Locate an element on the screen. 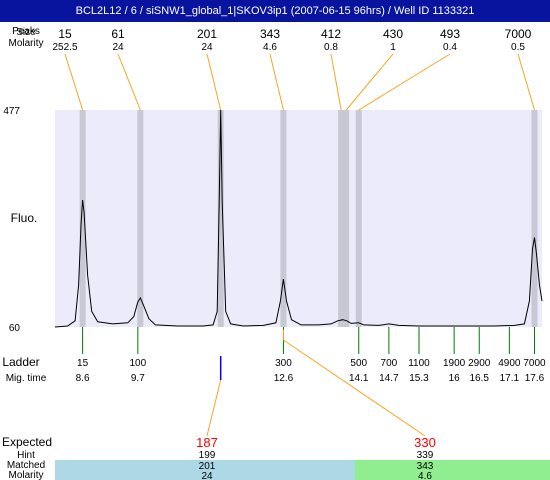 The height and width of the screenshot is (480, 550). matched-band-left is located at coordinates (205, 470).